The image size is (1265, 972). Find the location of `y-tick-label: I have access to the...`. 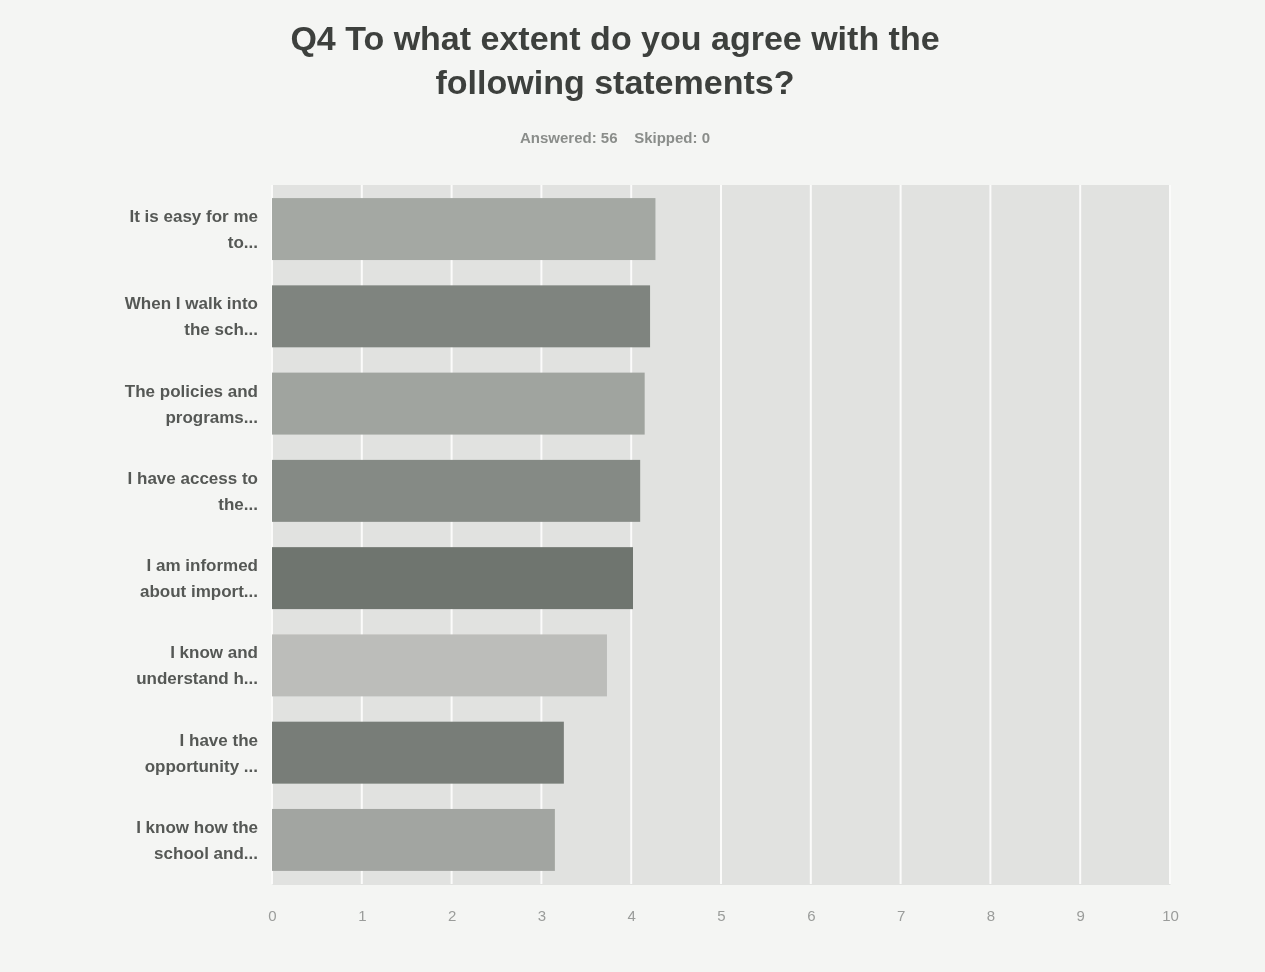

y-tick-label: I have access to the... is located at coordinates (192, 491).